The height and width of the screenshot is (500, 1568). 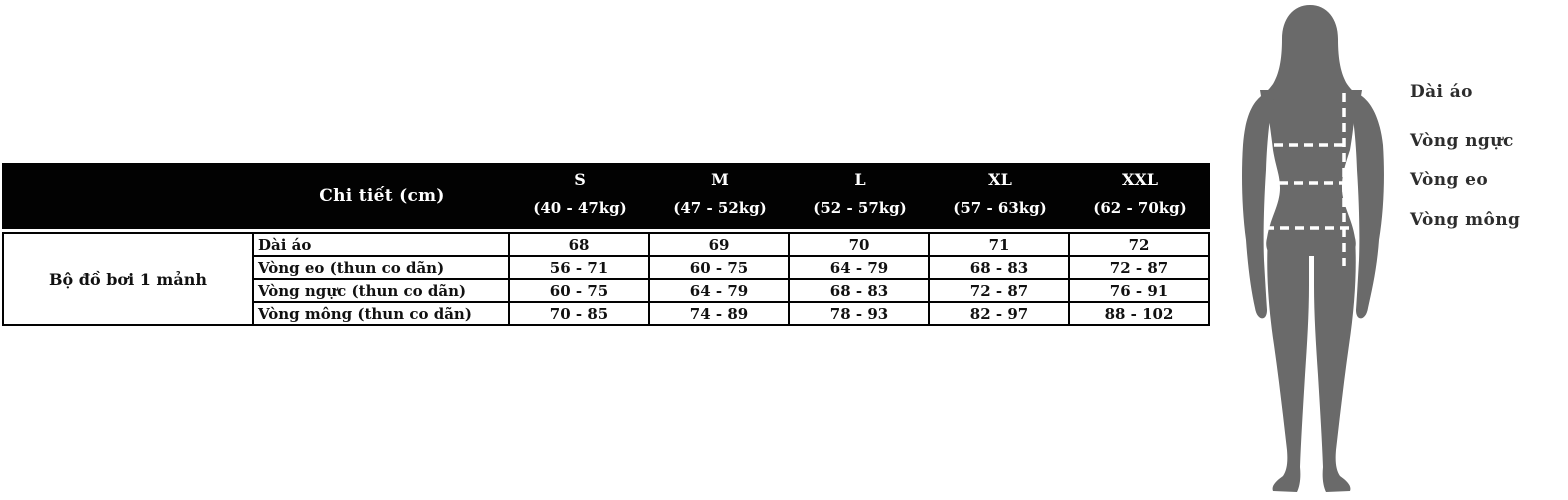 What do you see at coordinates (381, 313) in the screenshot?
I see `row-label-vong-mong: Vòng mông (thun co dãn)` at bounding box center [381, 313].